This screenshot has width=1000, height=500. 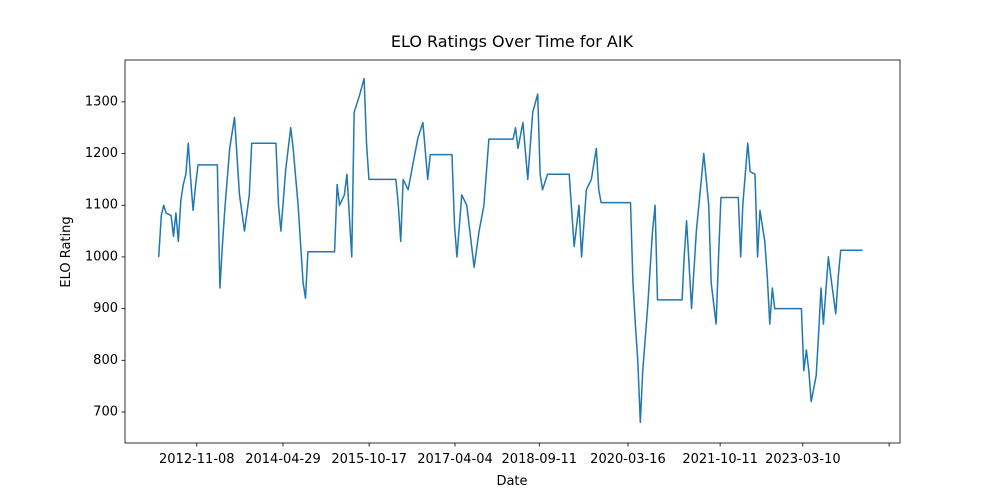 What do you see at coordinates (511, 481) in the screenshot?
I see `x-axis-label: Date` at bounding box center [511, 481].